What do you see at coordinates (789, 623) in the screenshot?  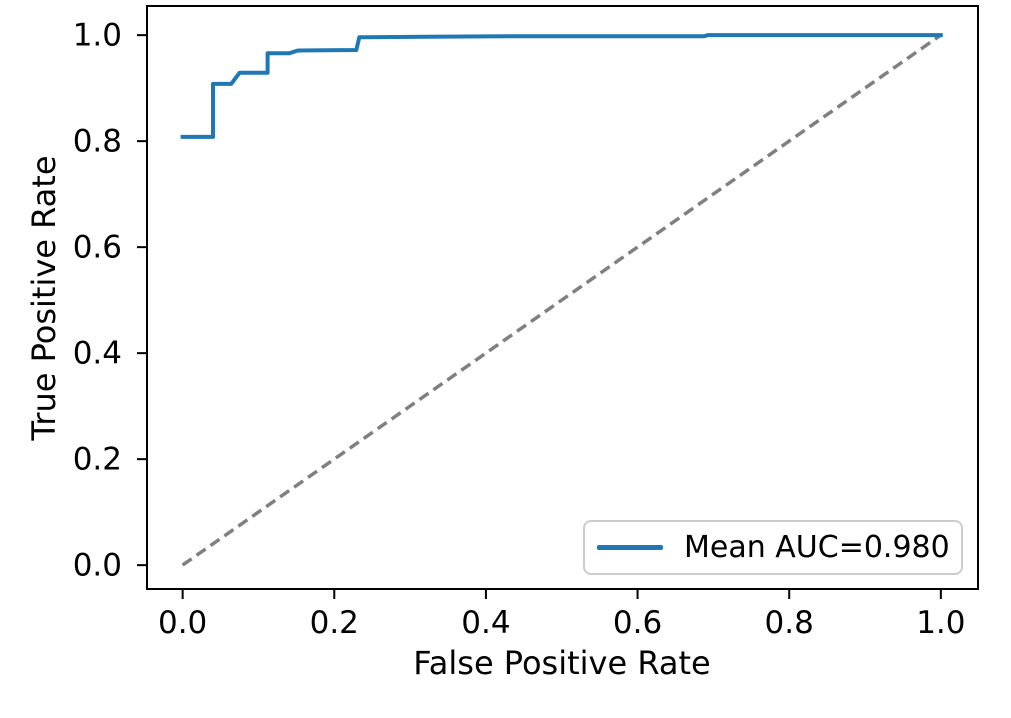 I see `x-tick-label: 0.8` at bounding box center [789, 623].